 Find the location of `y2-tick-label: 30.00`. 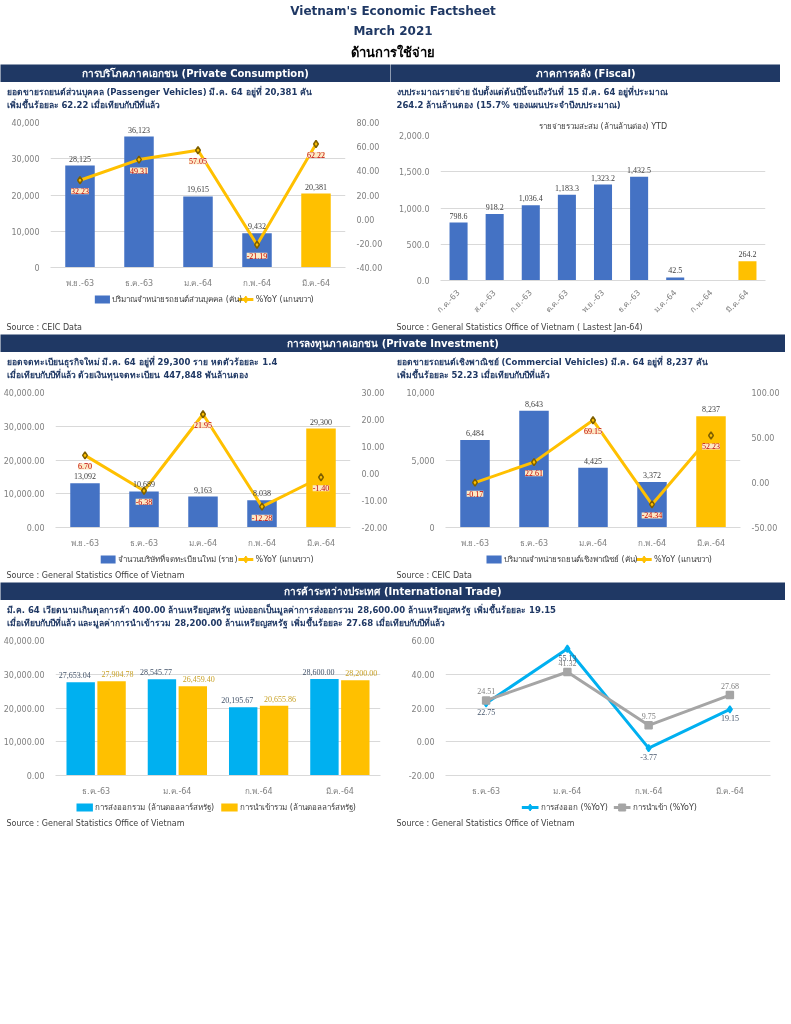

y2-tick-label: 30.00 is located at coordinates (373, 393).